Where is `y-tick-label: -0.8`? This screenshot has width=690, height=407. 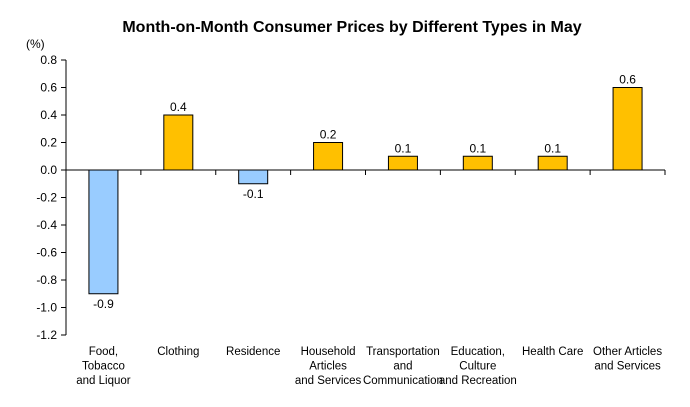 y-tick-label: -0.8 is located at coordinates (46, 280).